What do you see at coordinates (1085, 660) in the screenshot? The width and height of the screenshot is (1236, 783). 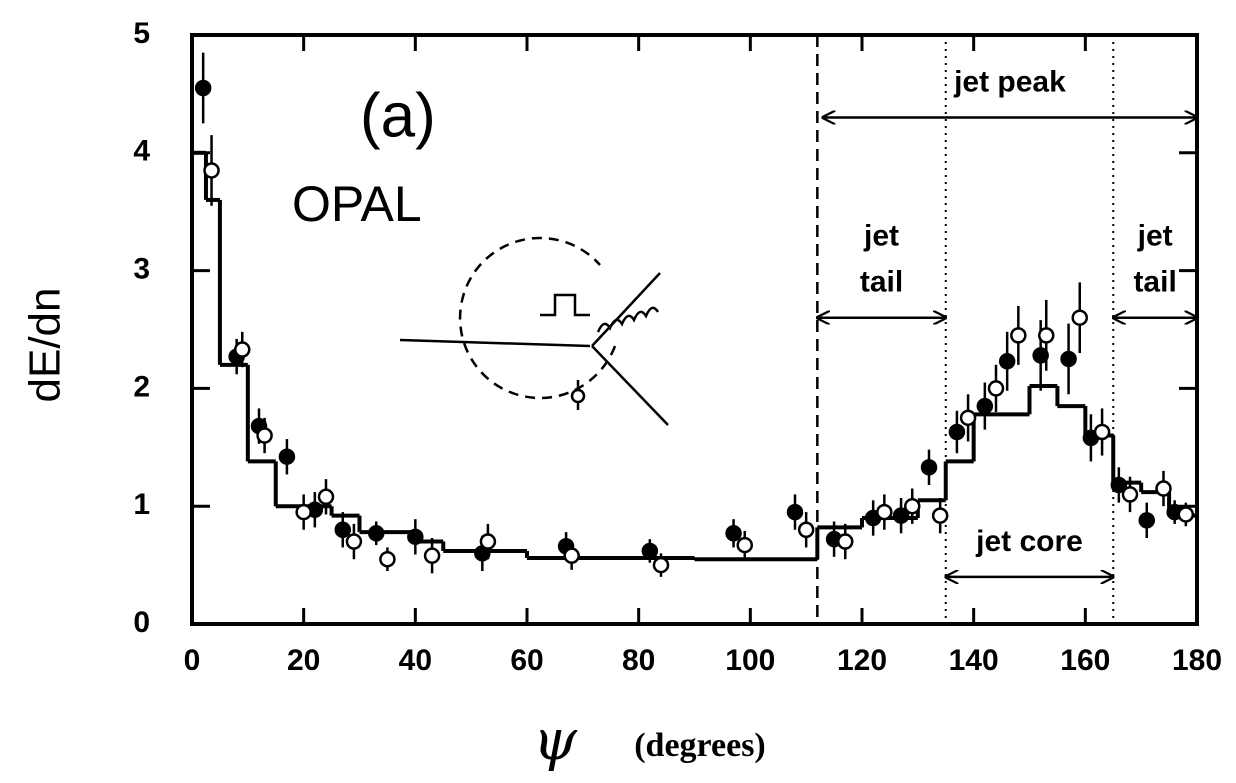 I see `x-tick-label: 160` at bounding box center [1085, 660].